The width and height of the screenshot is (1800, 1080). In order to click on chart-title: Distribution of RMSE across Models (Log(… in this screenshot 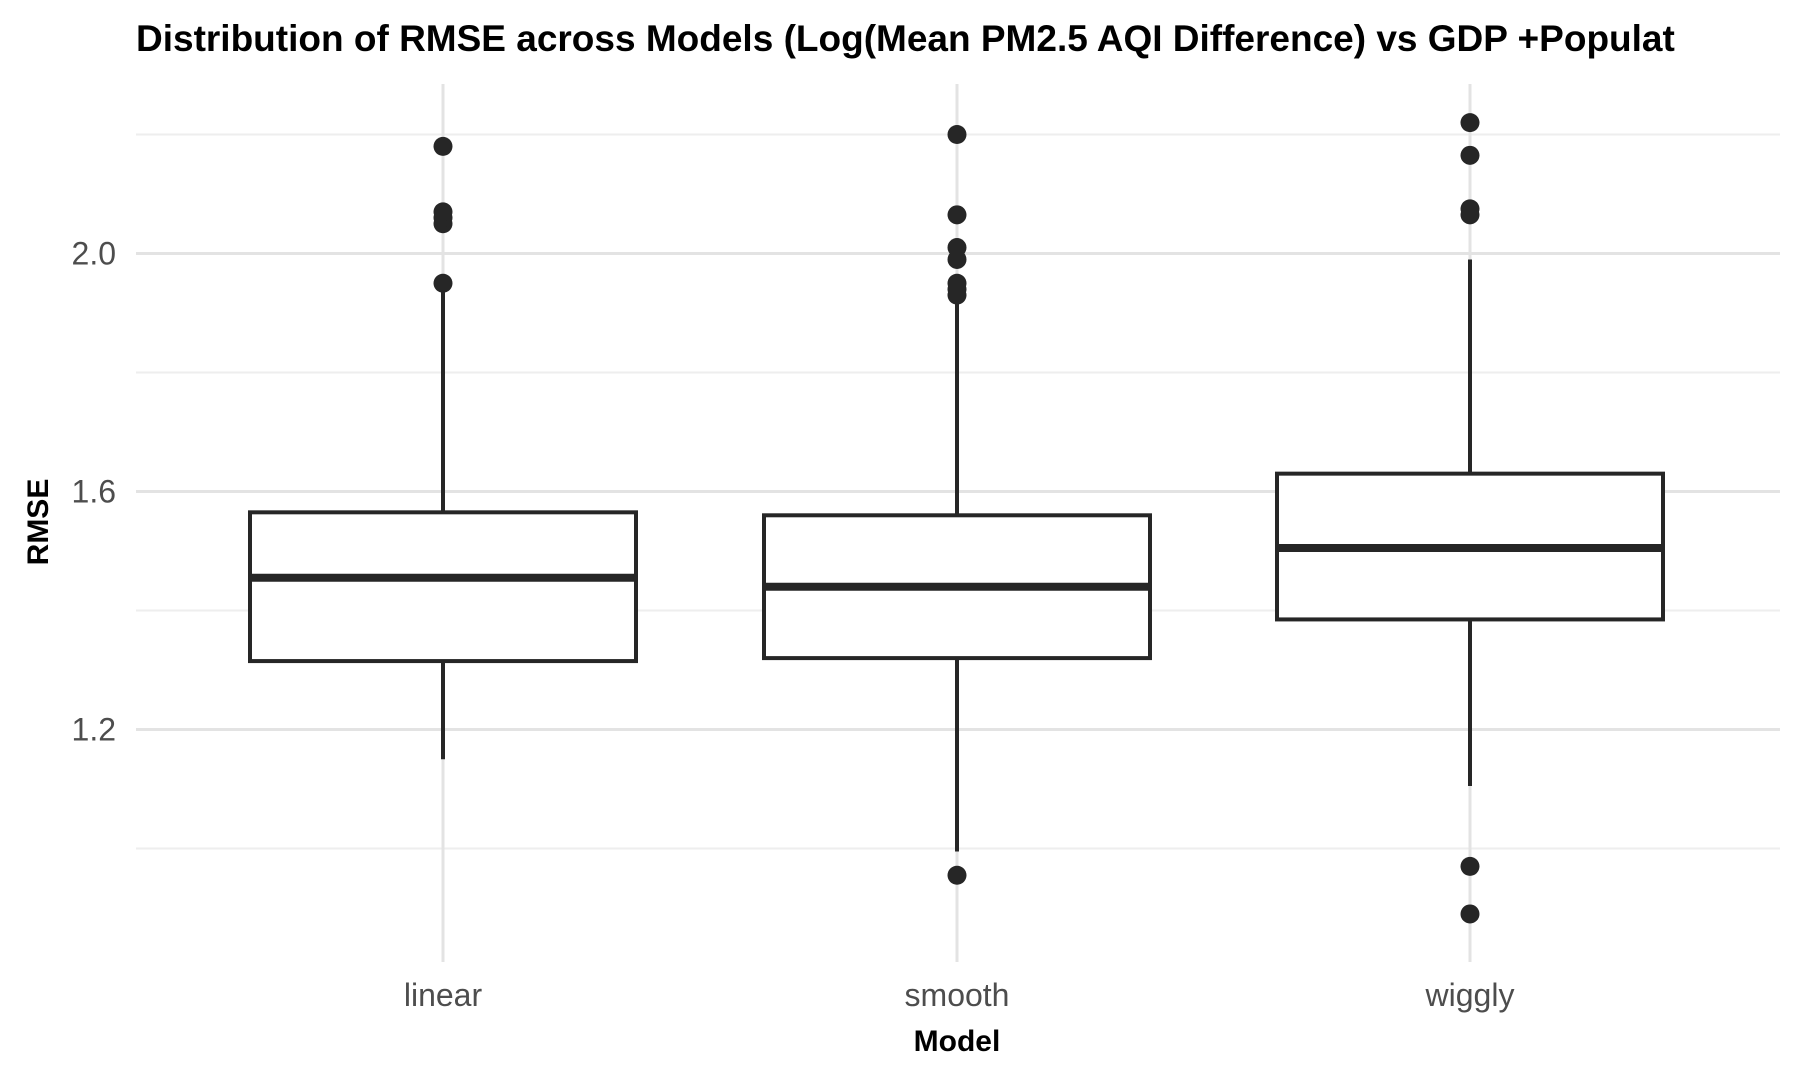, I will do `click(905, 38)`.